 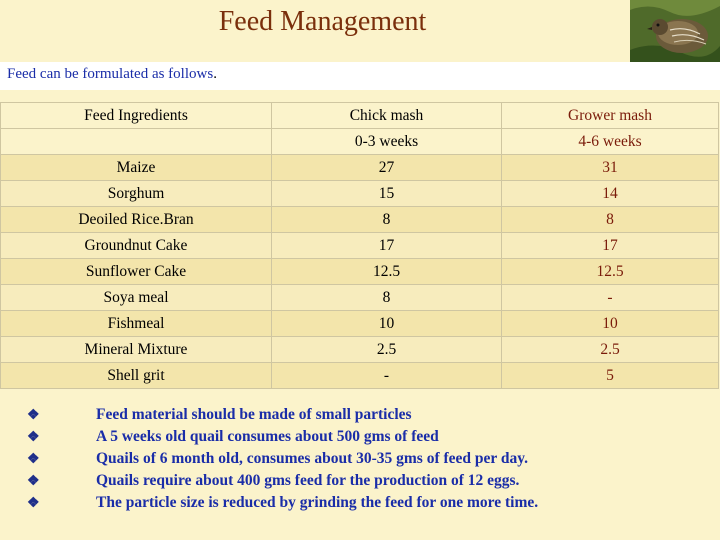 I want to click on chick-mash-cell: 27, so click(x=386, y=167).